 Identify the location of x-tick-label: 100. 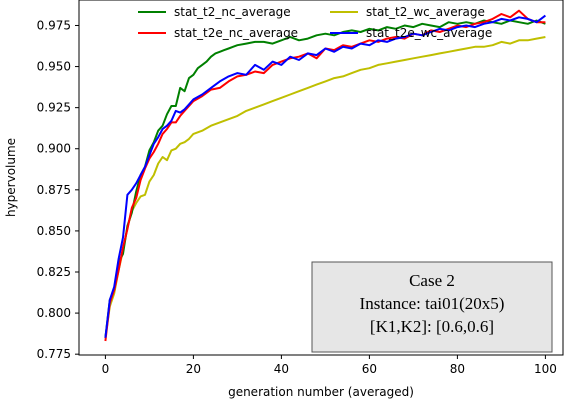
(545, 369).